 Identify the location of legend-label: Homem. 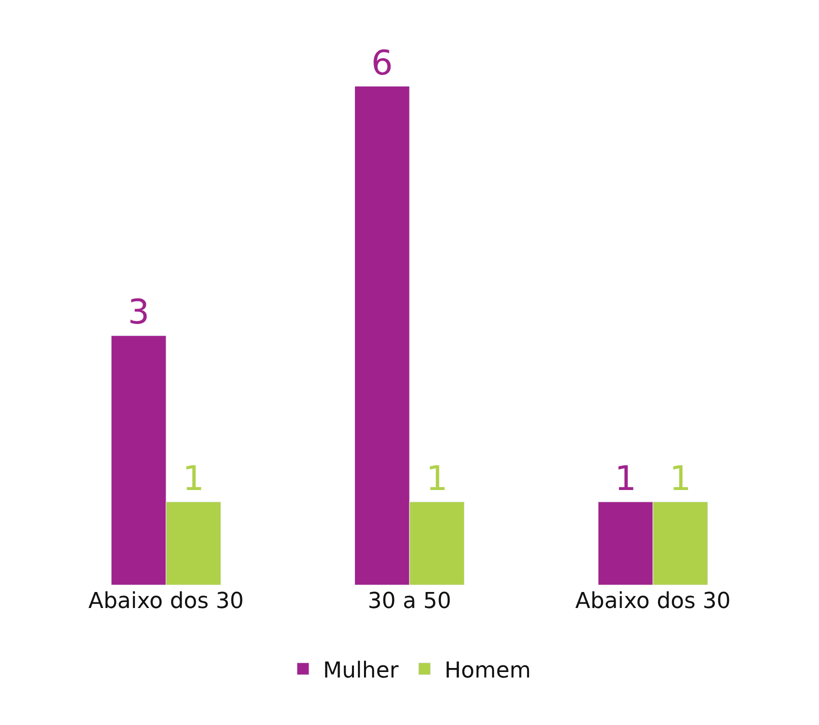
(487, 671).